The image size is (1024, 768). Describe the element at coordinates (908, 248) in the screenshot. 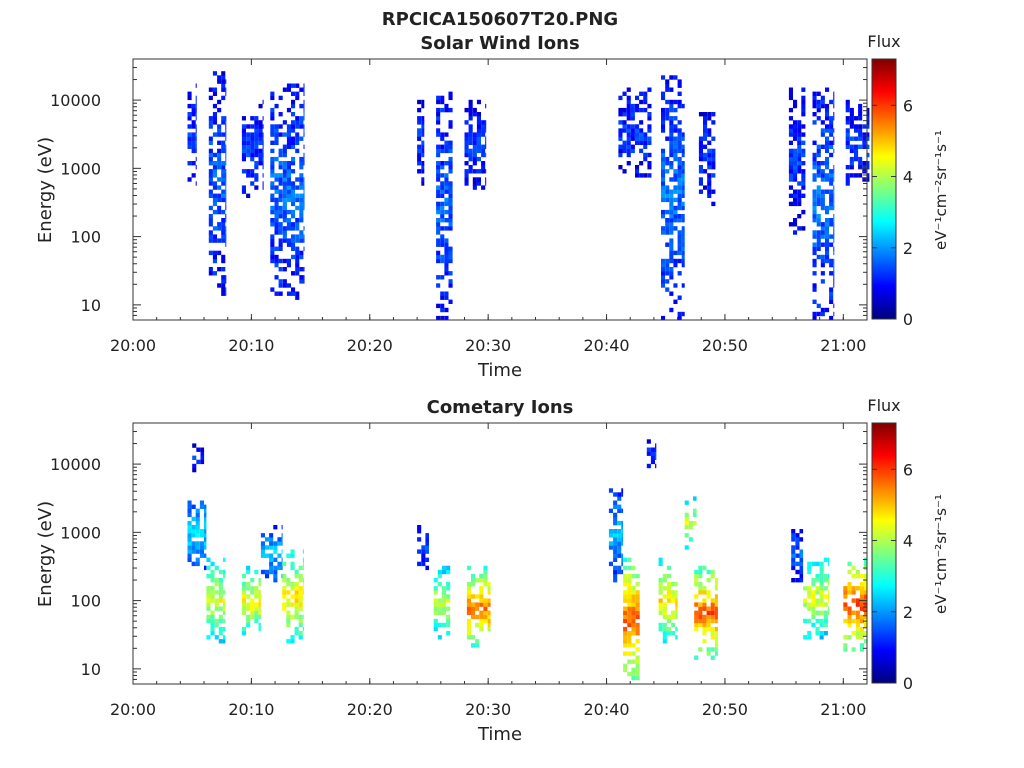

I see `colorbar-tick-label: 2` at that location.